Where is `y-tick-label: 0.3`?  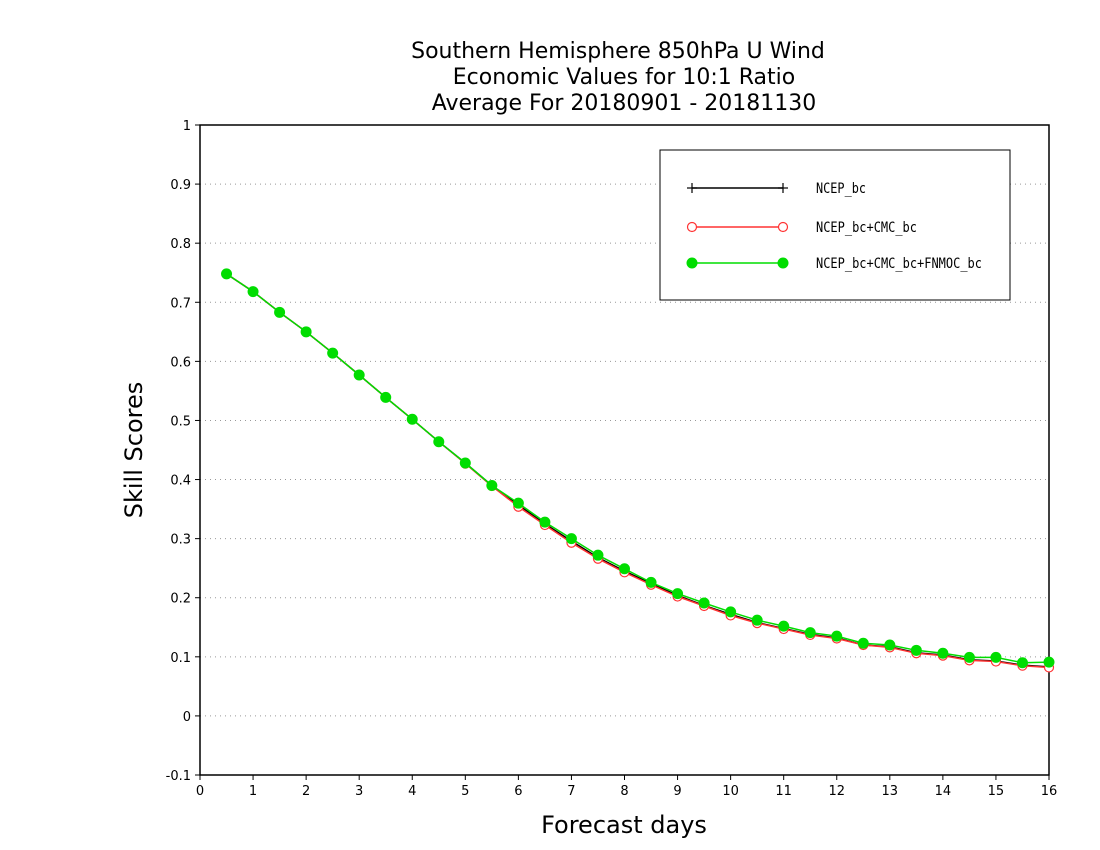 y-tick-label: 0.3 is located at coordinates (180, 540).